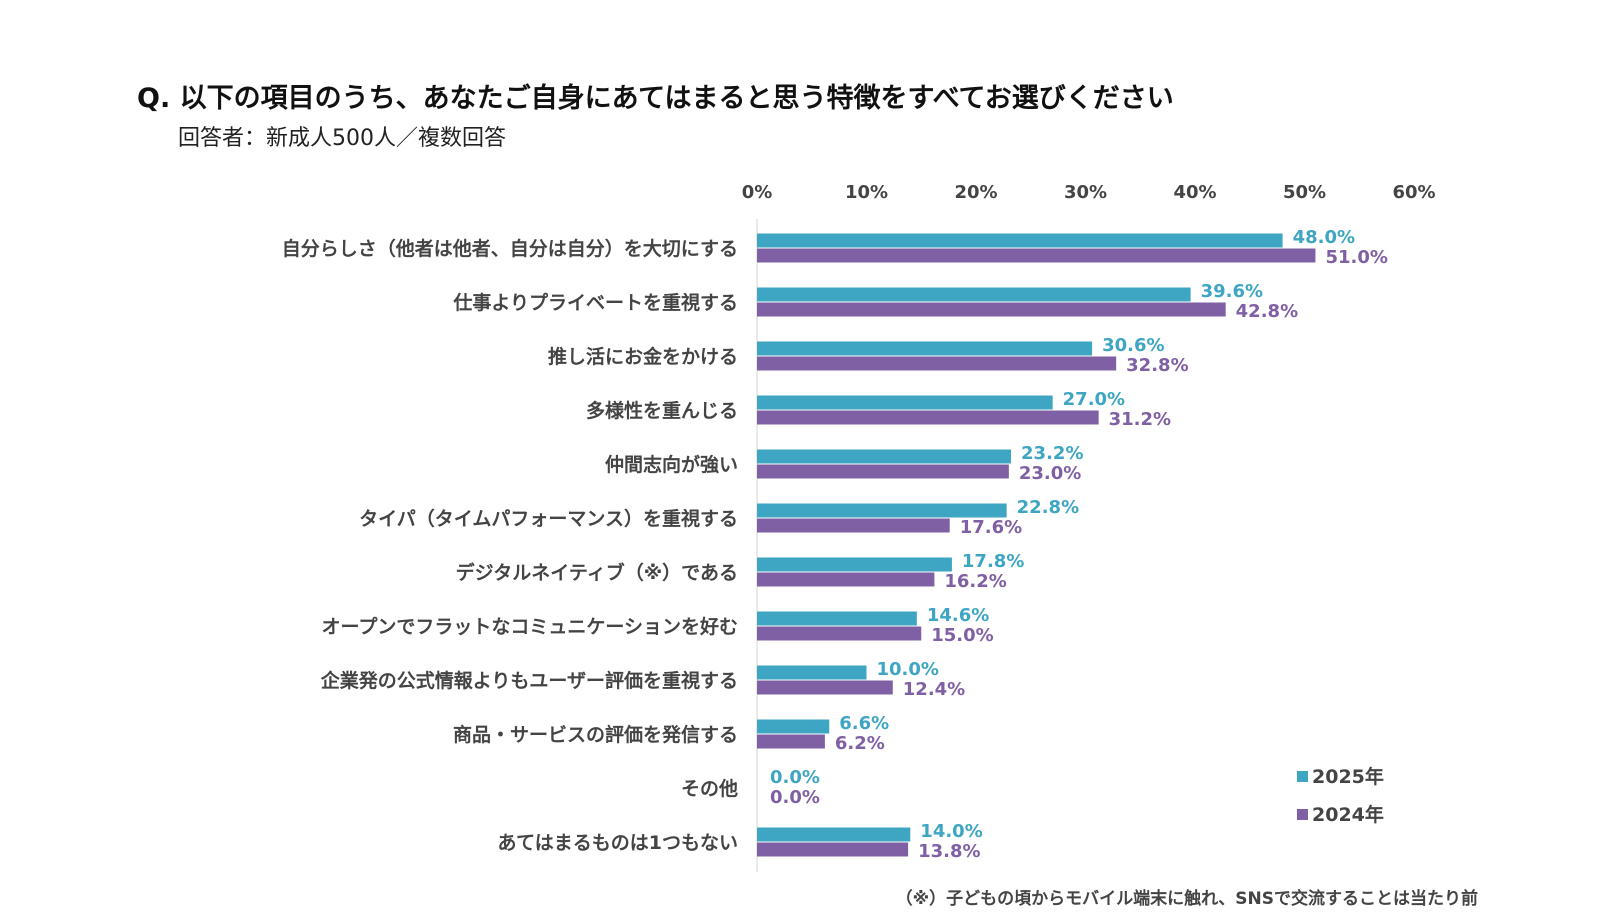 This screenshot has width=1600, height=924. What do you see at coordinates (1140, 419) in the screenshot?
I see `data-label-2024: 31.2%` at bounding box center [1140, 419].